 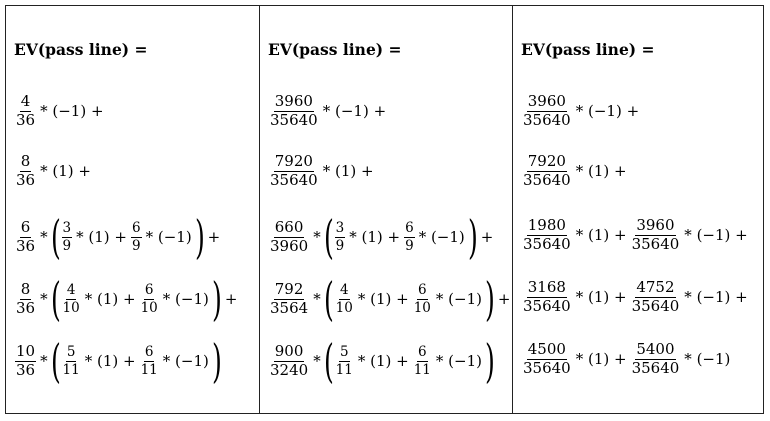 I want to click on fraction: 660 3960, so click(x=289, y=236).